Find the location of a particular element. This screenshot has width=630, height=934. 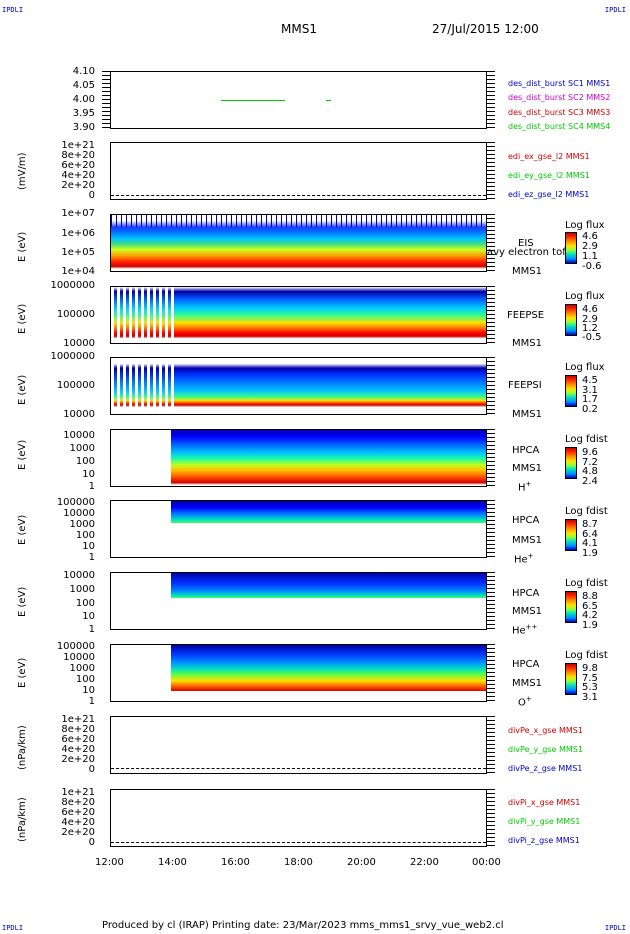

y-tick: 4.00 is located at coordinates (83, 99).